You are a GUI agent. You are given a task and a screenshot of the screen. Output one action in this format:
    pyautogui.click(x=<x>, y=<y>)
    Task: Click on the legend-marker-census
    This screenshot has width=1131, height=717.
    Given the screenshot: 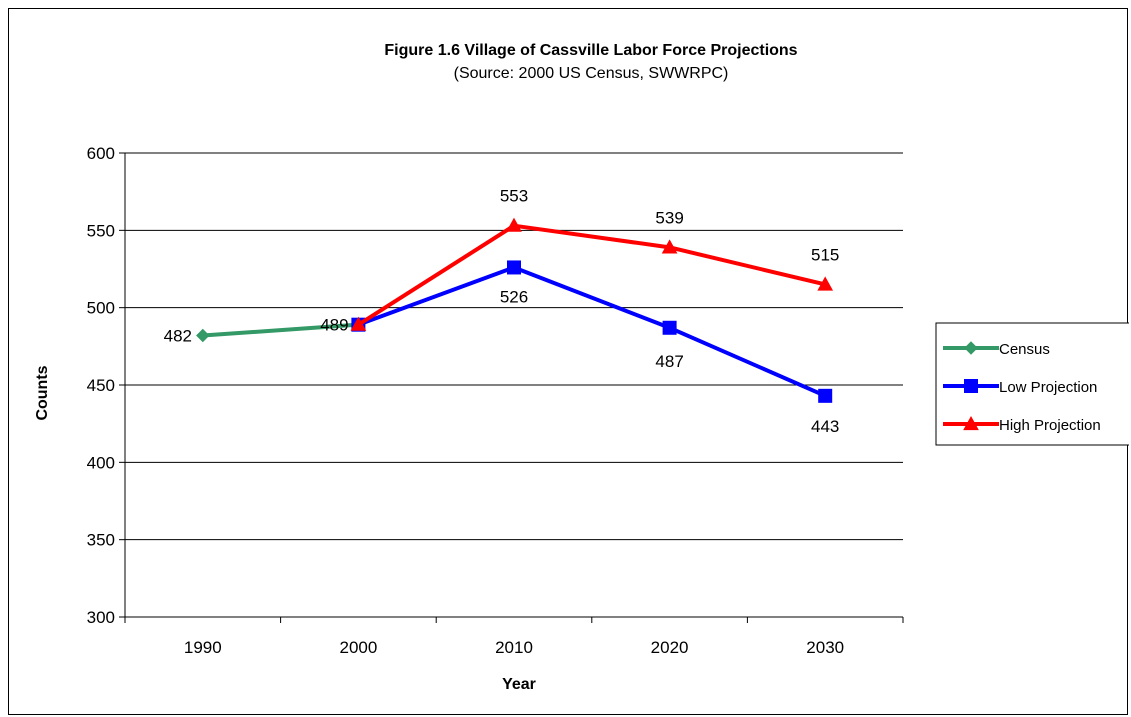 What is the action you would take?
    pyautogui.click(x=971, y=348)
    